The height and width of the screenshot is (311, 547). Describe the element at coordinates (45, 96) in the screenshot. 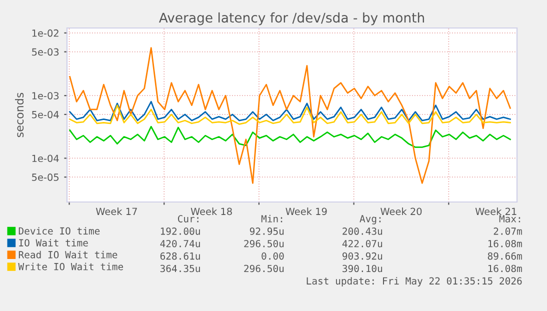

I see `y-tick-label: 1e-03` at that location.